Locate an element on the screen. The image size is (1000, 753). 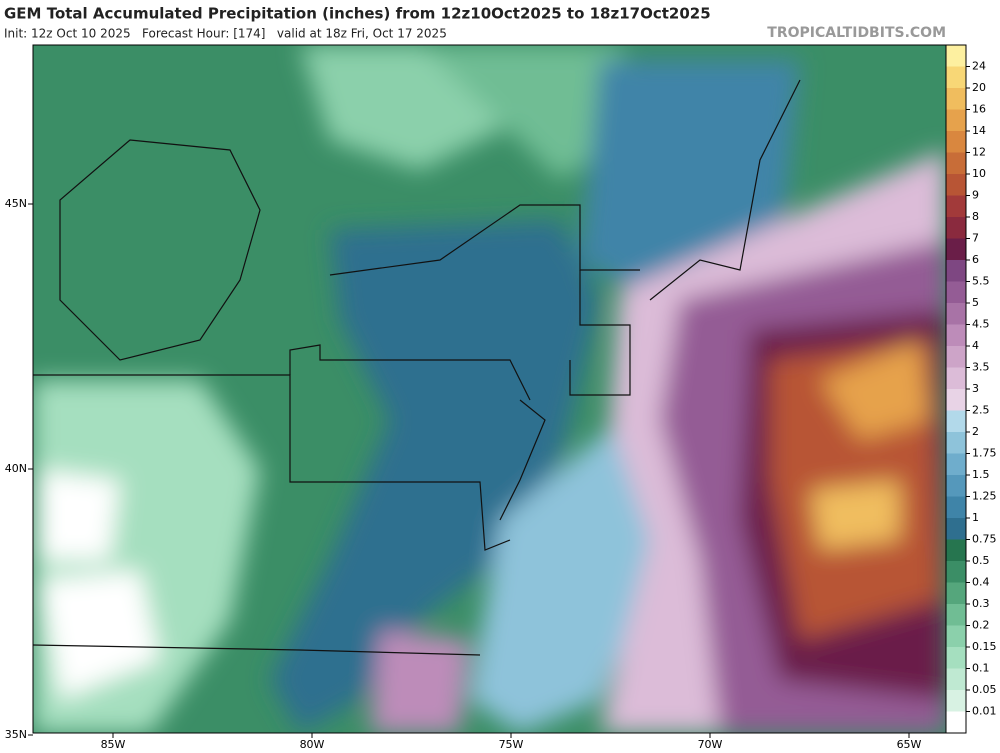
lon-label: 80W is located at coordinates (312, 744).